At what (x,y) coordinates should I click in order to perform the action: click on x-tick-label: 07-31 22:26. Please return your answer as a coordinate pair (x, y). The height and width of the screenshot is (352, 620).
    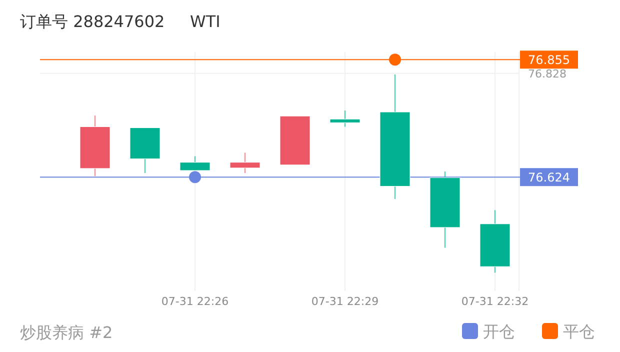
    Looking at the image, I should click on (195, 301).